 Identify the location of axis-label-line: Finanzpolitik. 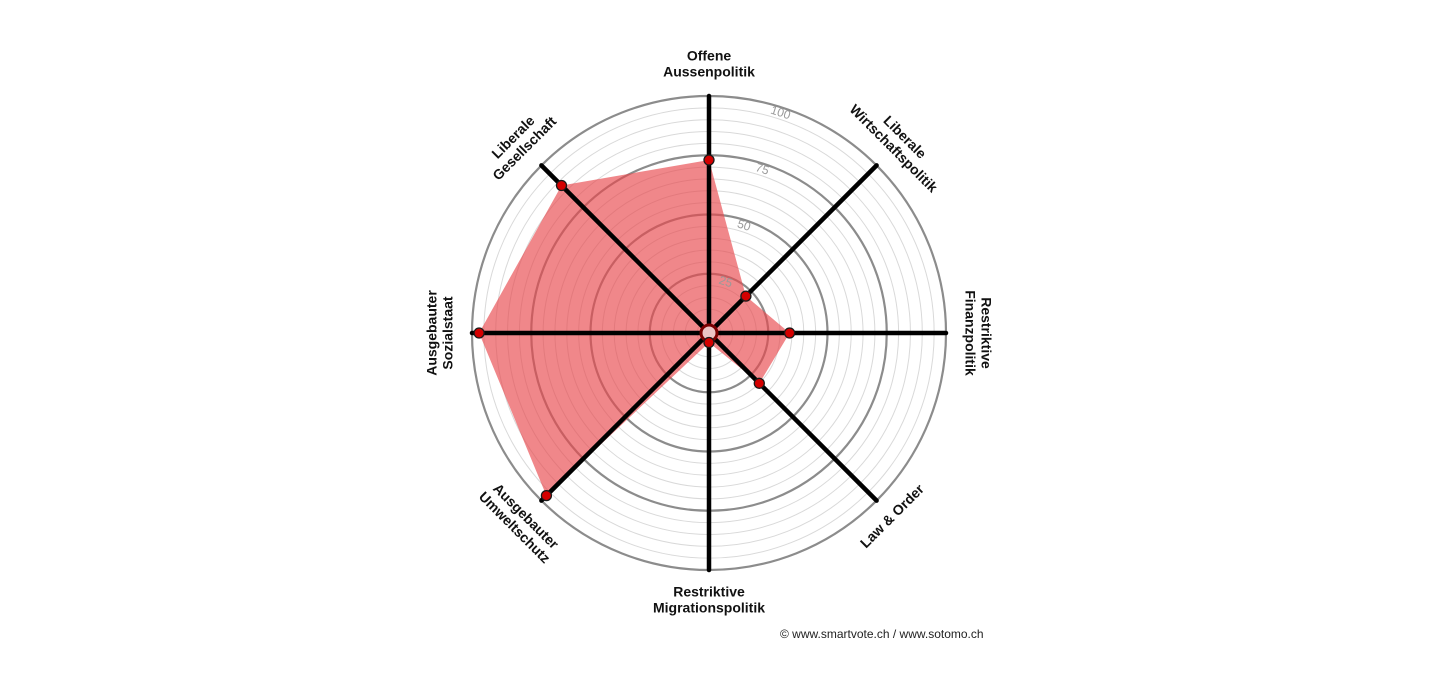
(970, 333).